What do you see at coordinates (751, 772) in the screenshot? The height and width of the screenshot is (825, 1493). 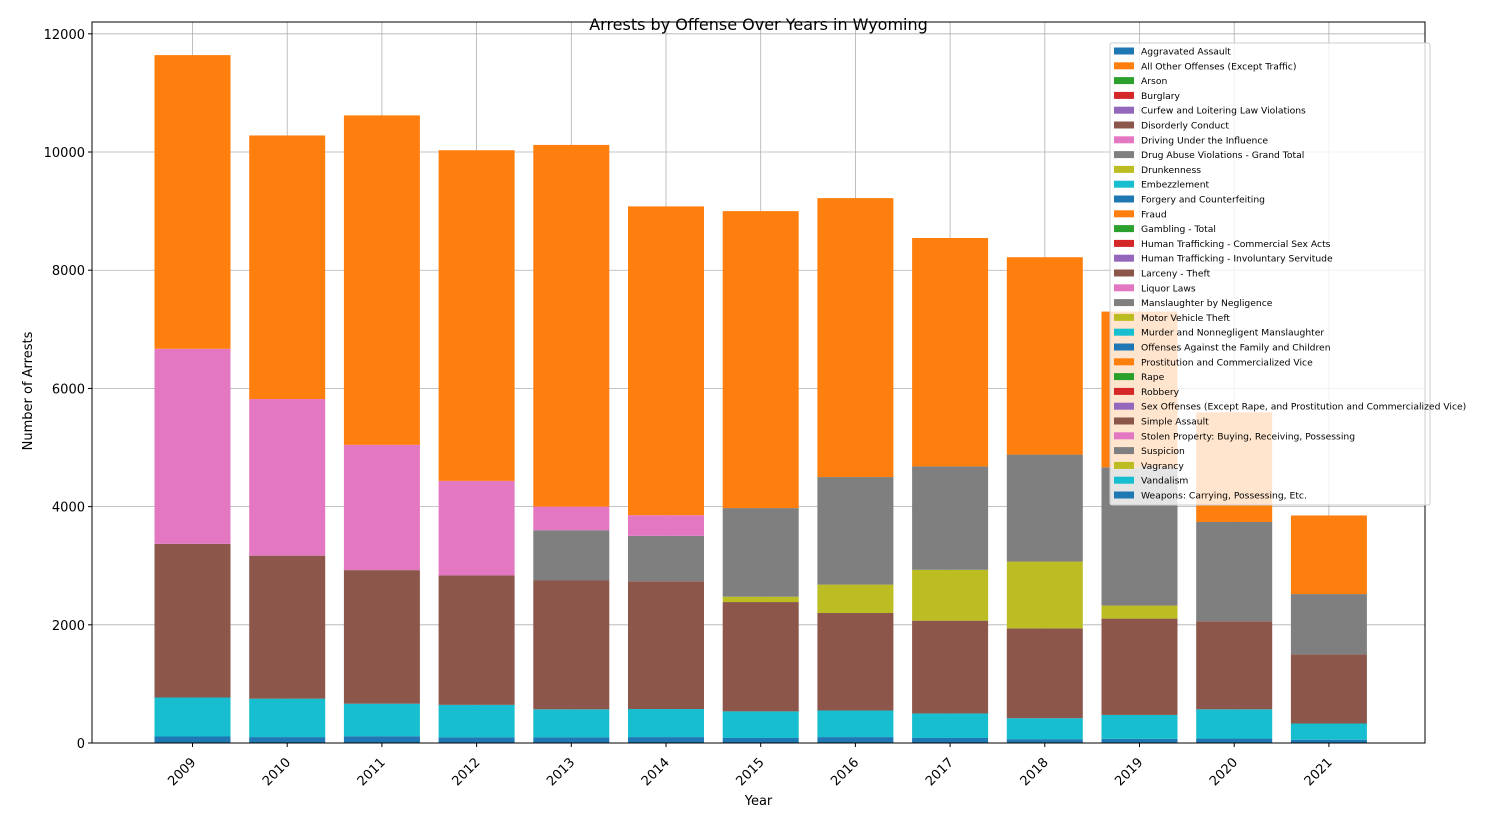 I see `x-tick-label: 2015` at bounding box center [751, 772].